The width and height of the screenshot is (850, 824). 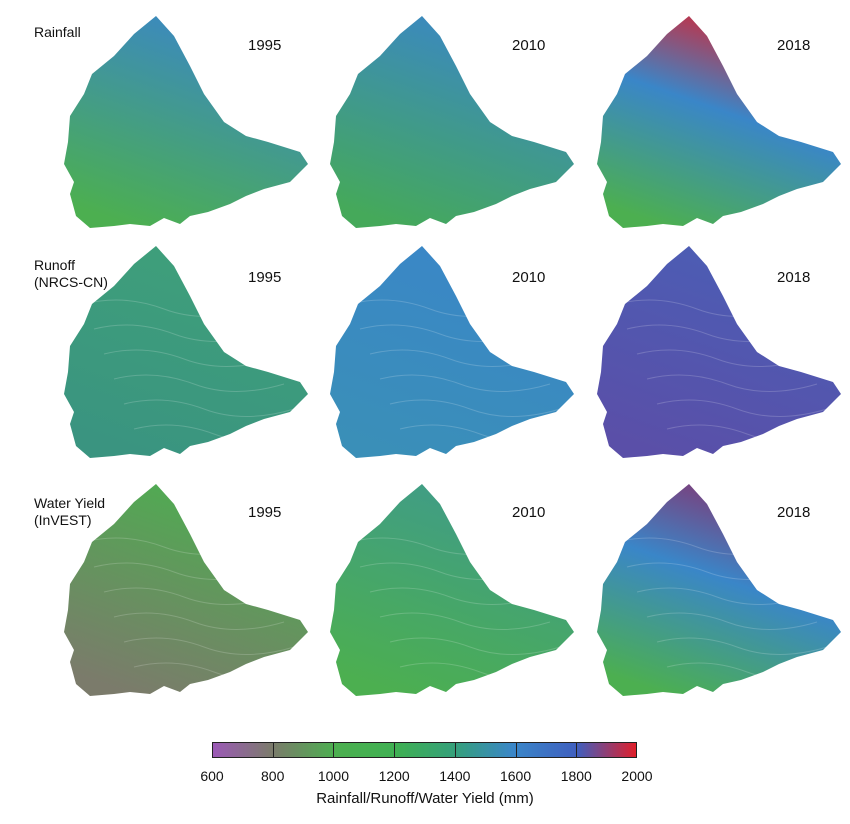 What do you see at coordinates (333, 776) in the screenshot?
I see `legend-tick-label: 1000` at bounding box center [333, 776].